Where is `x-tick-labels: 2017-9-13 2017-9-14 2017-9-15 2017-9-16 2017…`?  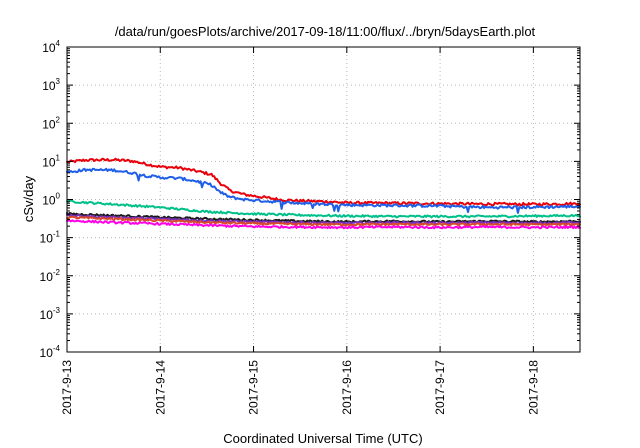
x-tick-labels: 2017-9-13 2017-9-14 2017-9-15 2017-9-16 2017… is located at coordinates (300, 387).